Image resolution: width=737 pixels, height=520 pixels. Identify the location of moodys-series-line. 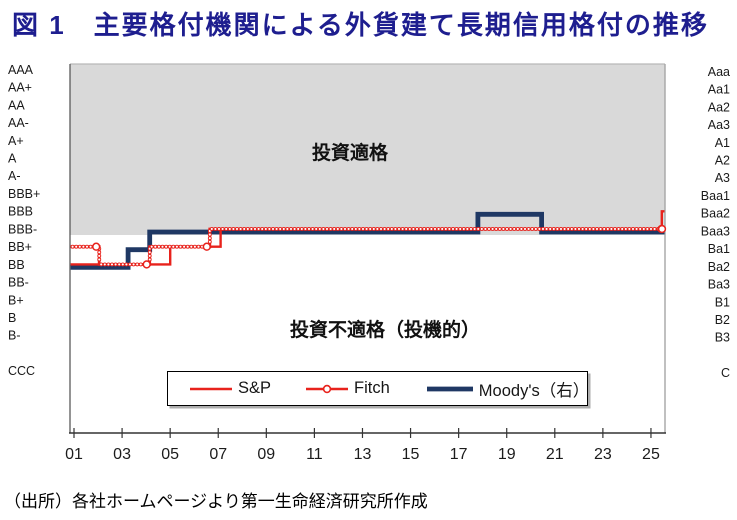
(367, 240).